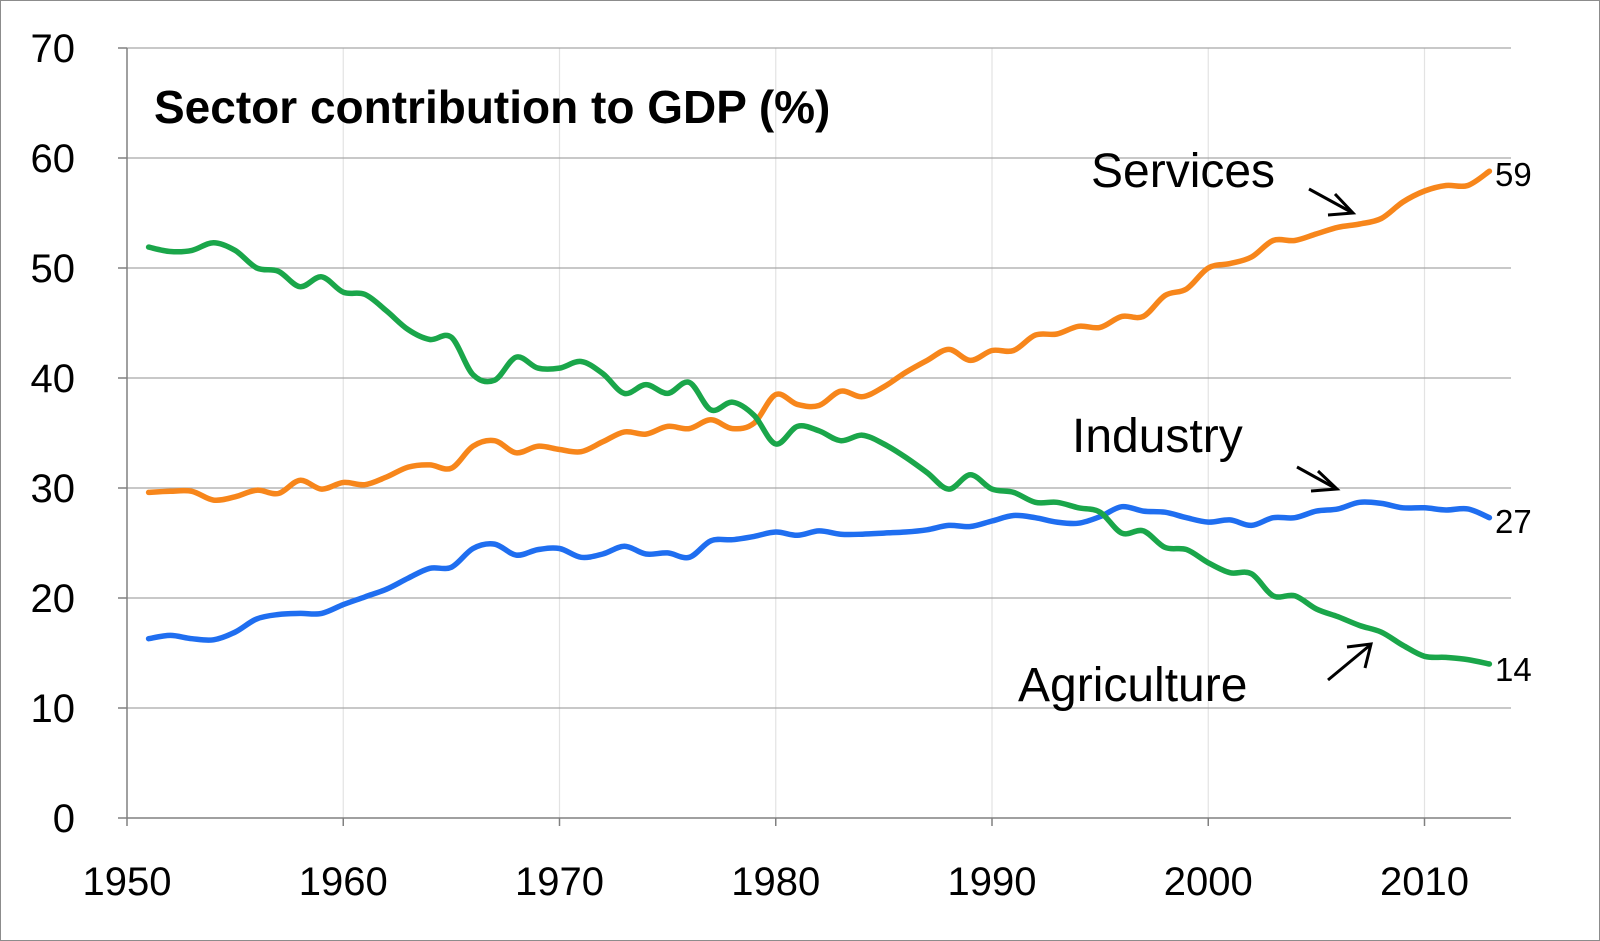 This screenshot has width=1600, height=941. What do you see at coordinates (1132, 685) in the screenshot?
I see `agriculture-label: Agriculture` at bounding box center [1132, 685].